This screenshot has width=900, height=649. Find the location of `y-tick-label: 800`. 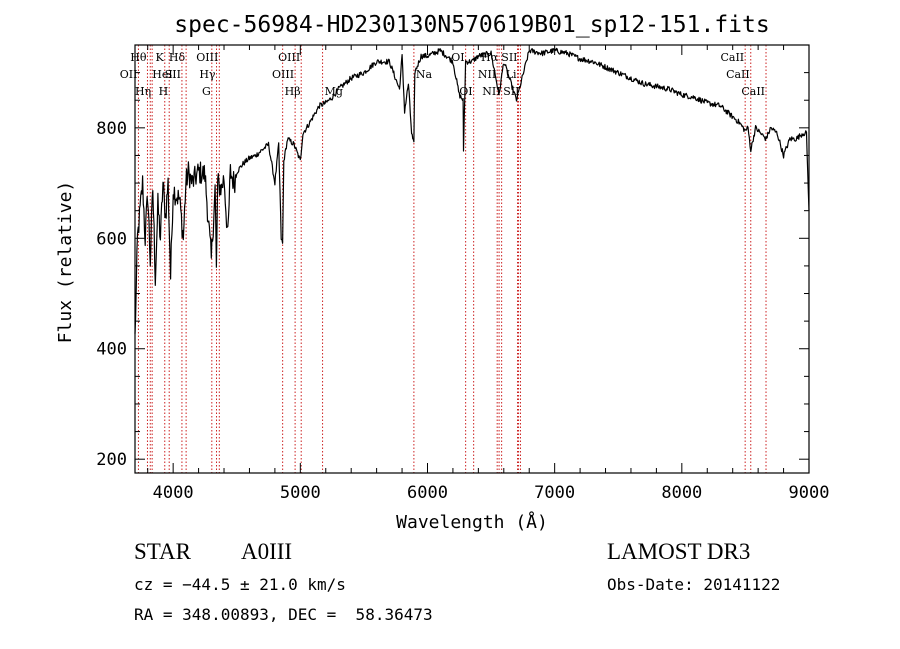

y-tick-label: 800 is located at coordinates (111, 129).